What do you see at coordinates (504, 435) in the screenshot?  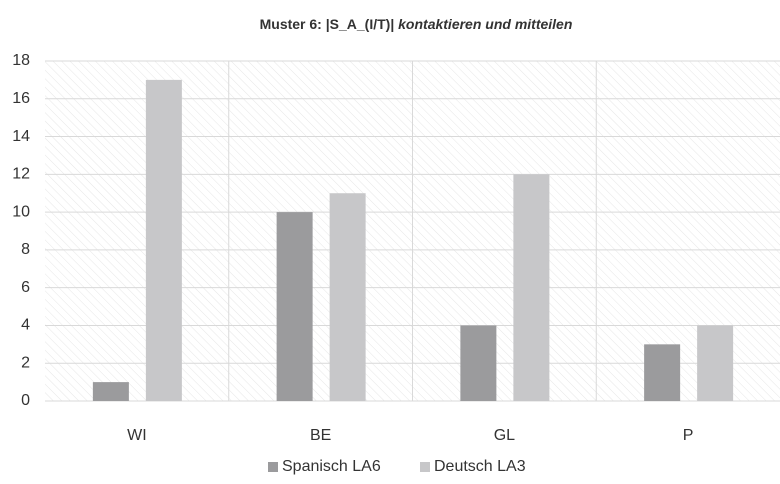 I see `x-tick-label: GL` at bounding box center [504, 435].